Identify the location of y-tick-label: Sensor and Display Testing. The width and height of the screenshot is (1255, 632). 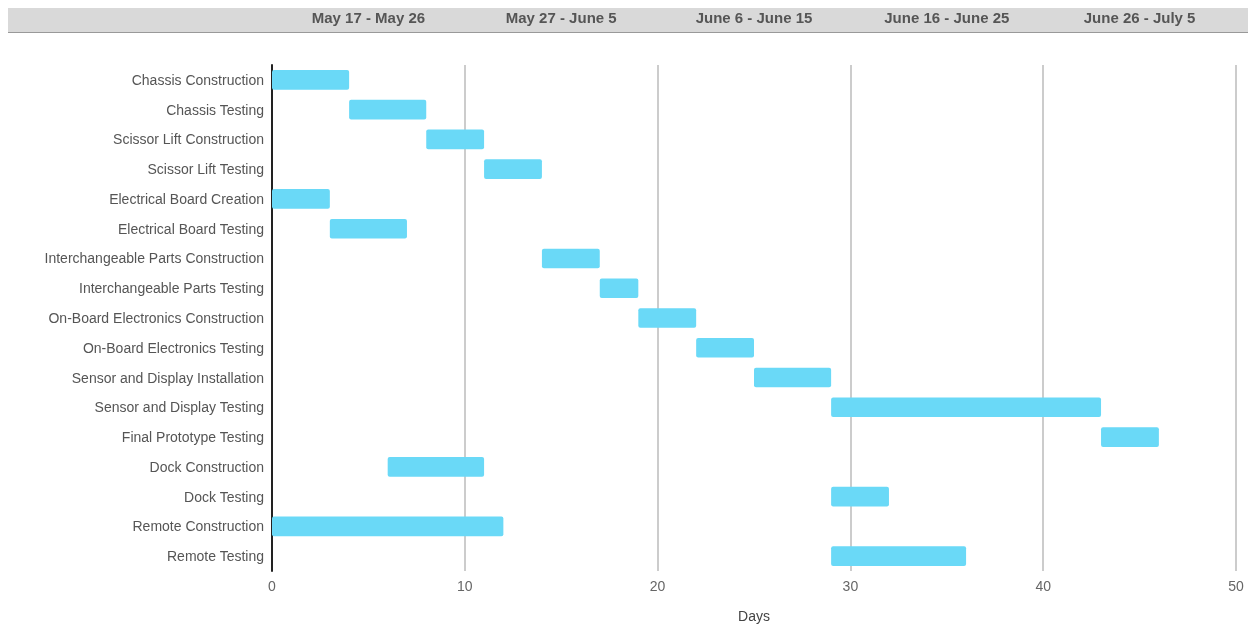
(179, 407).